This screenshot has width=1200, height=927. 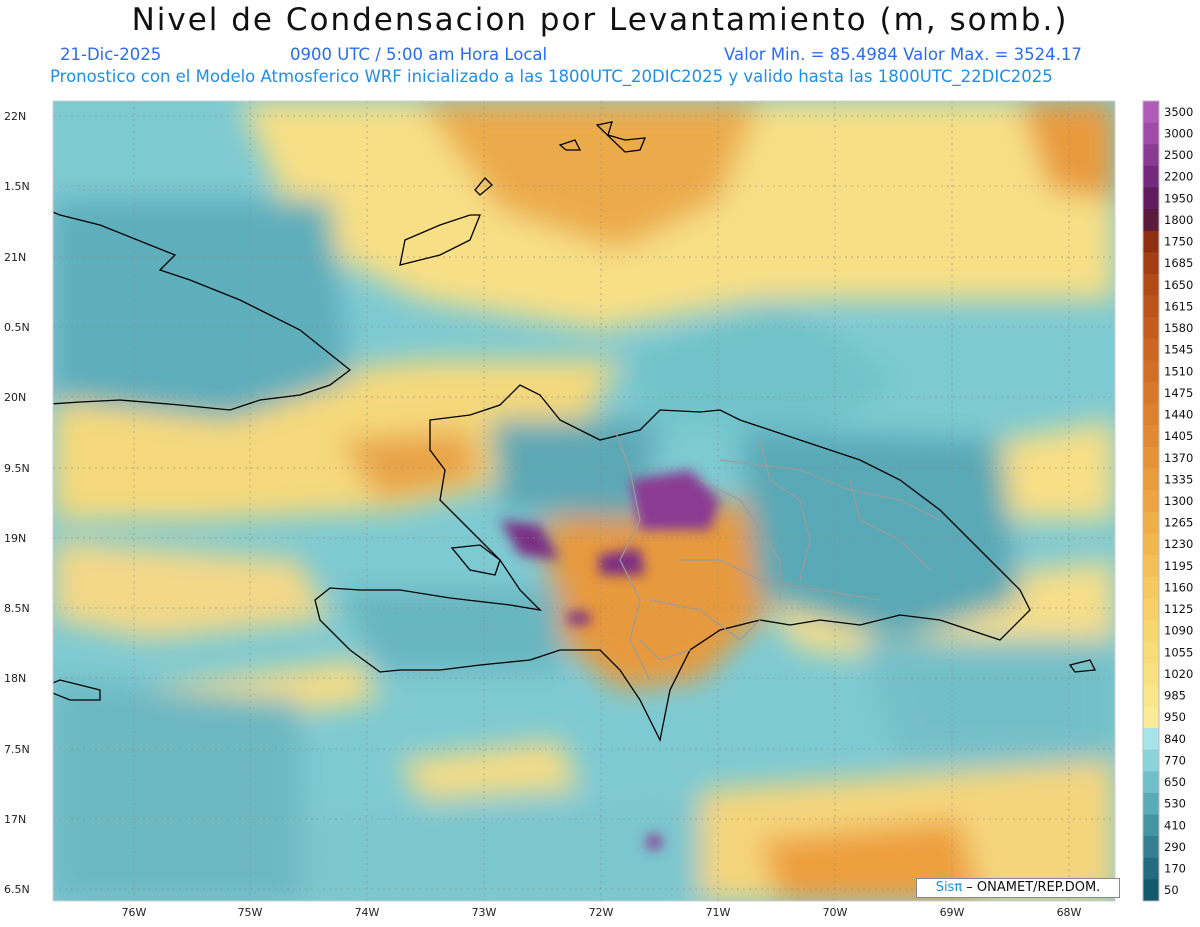 I want to click on colorbar-label: 1300, so click(x=1178, y=501).